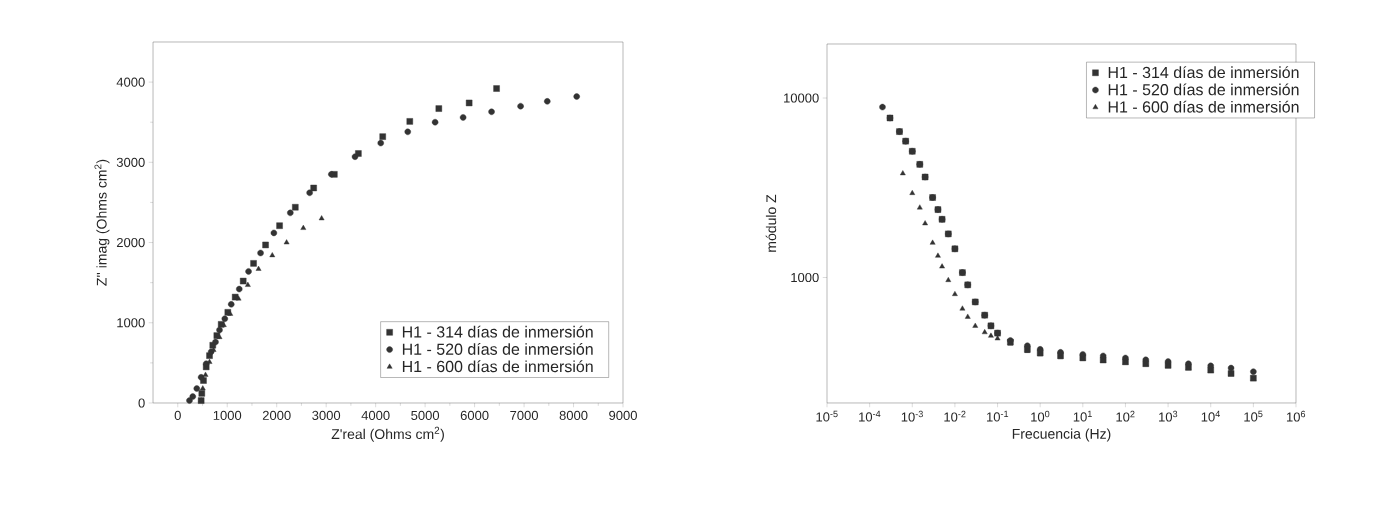  I want to click on x-tick-label: 10$^{6}$, so click(1296, 416).